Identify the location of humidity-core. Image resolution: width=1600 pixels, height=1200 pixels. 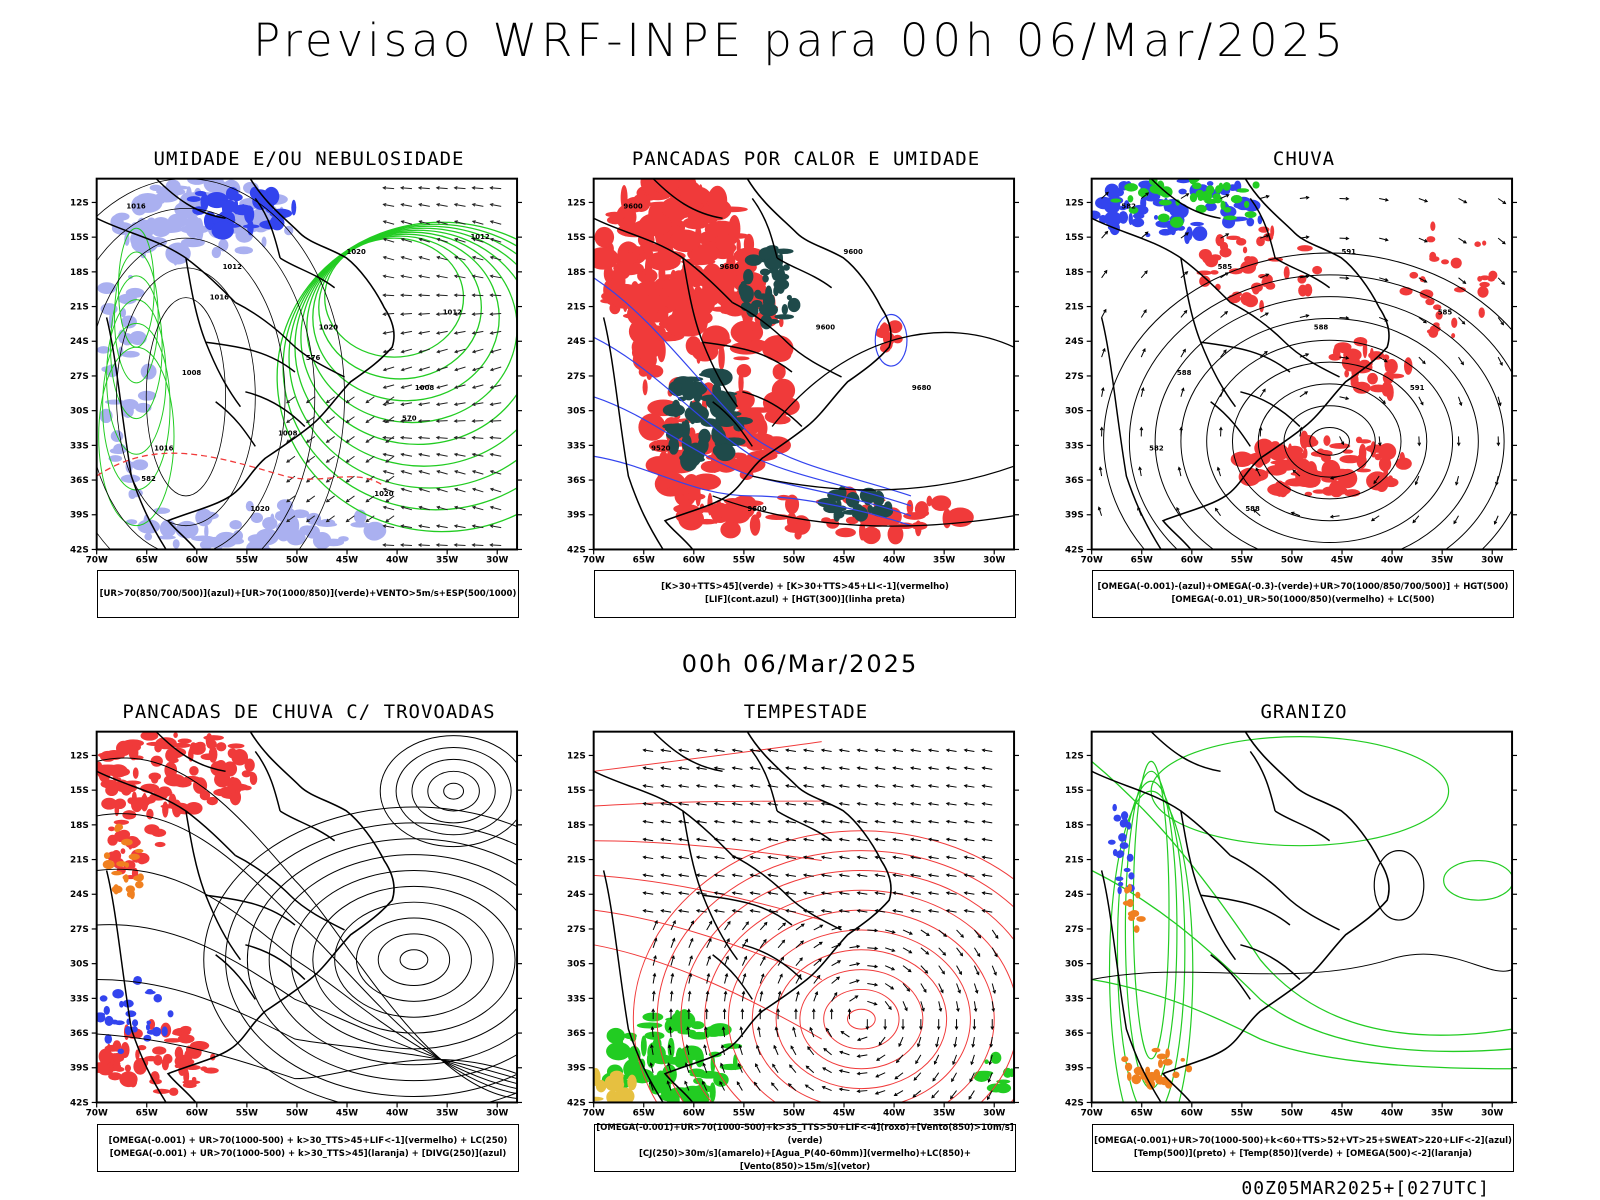
(277, 222).